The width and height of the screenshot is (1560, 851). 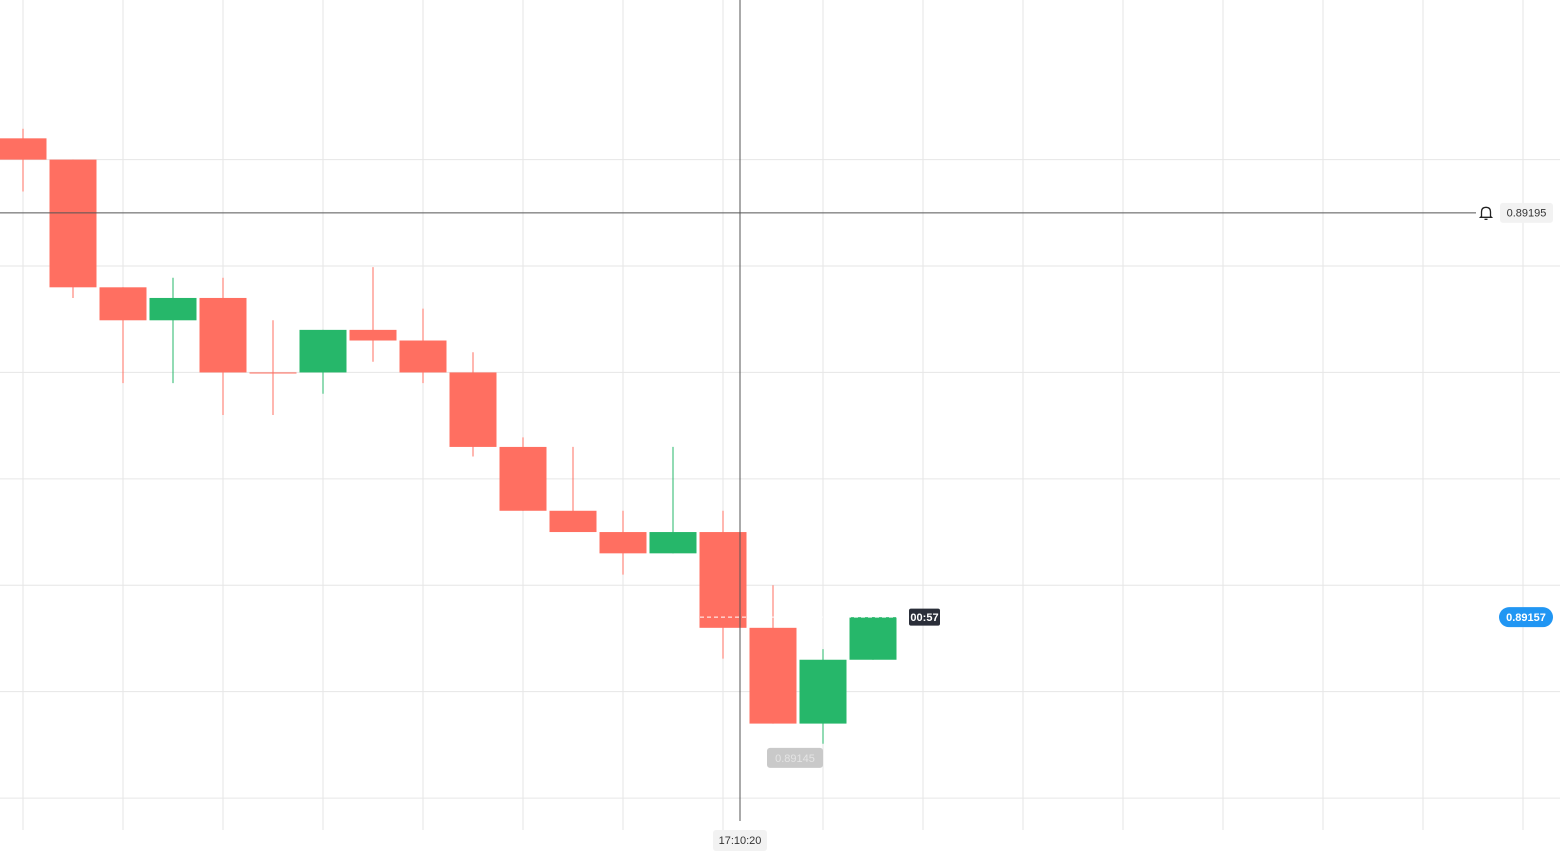 I want to click on countdown: 00:57, so click(x=924, y=618).